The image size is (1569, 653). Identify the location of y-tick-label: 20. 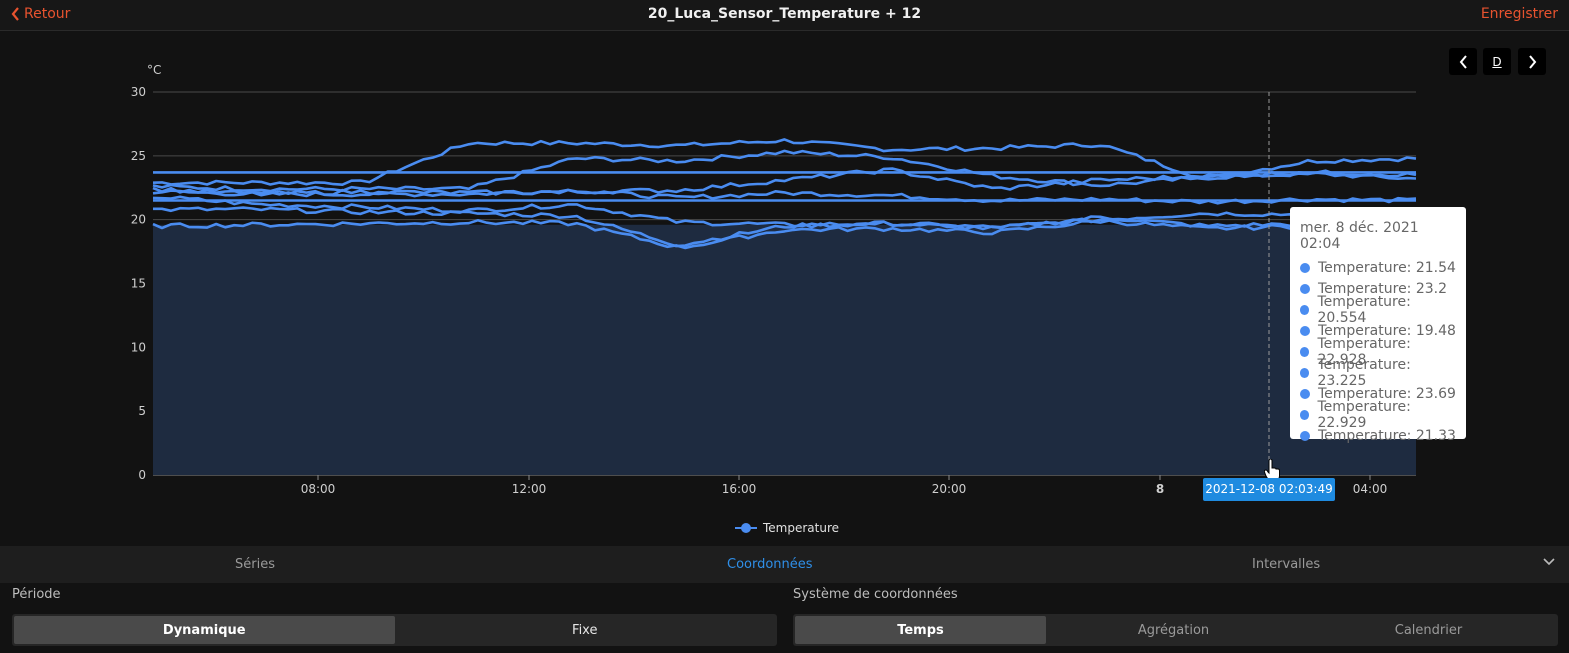
(138, 220).